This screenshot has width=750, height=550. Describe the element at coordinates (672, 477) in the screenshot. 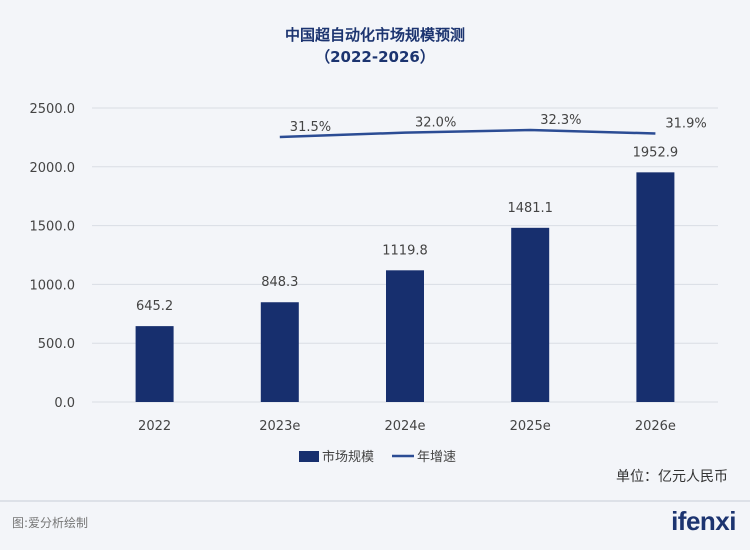

I see `unit-label: 单位：亿元人民币` at that location.